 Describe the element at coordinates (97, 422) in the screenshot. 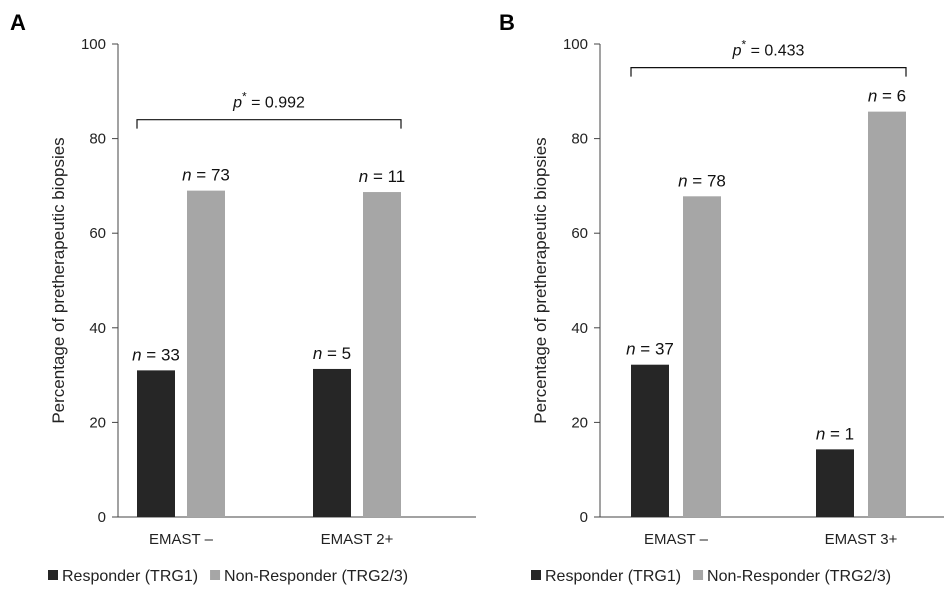

I see `panel-a-y-tick-label: 20` at that location.